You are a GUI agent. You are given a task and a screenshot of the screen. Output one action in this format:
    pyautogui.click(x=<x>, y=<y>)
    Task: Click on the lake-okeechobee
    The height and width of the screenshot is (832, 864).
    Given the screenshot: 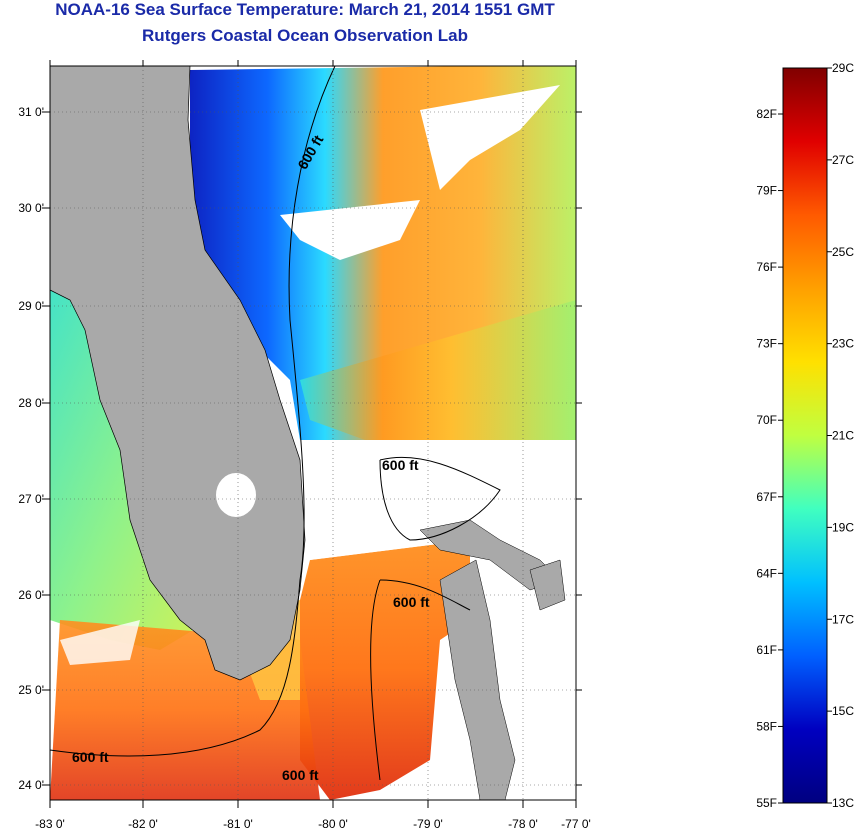 What is the action you would take?
    pyautogui.click(x=236, y=495)
    